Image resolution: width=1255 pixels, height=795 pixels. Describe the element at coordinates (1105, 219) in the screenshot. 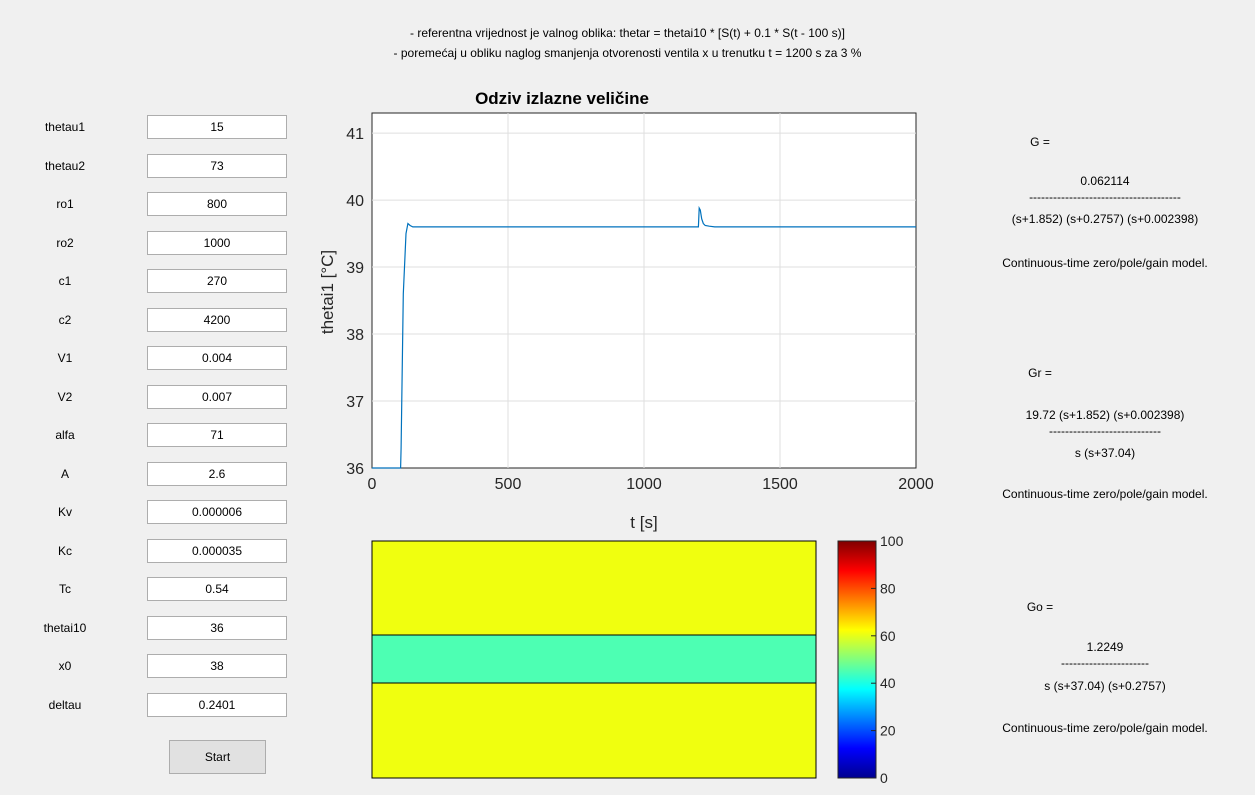

I see `tf-g-denominator: (s+1.852) (s+0.2757) (s+0.002398)` at that location.